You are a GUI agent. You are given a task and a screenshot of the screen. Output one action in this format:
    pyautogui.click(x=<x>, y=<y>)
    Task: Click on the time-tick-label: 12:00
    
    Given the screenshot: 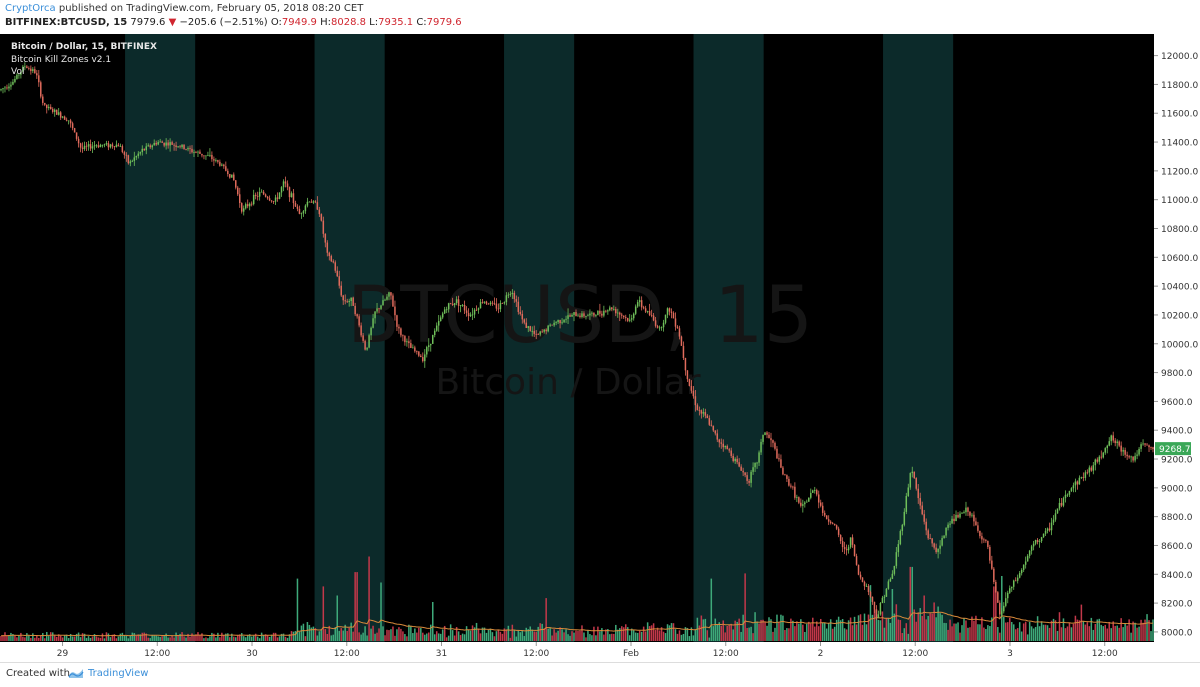 What is the action you would take?
    pyautogui.click(x=915, y=654)
    